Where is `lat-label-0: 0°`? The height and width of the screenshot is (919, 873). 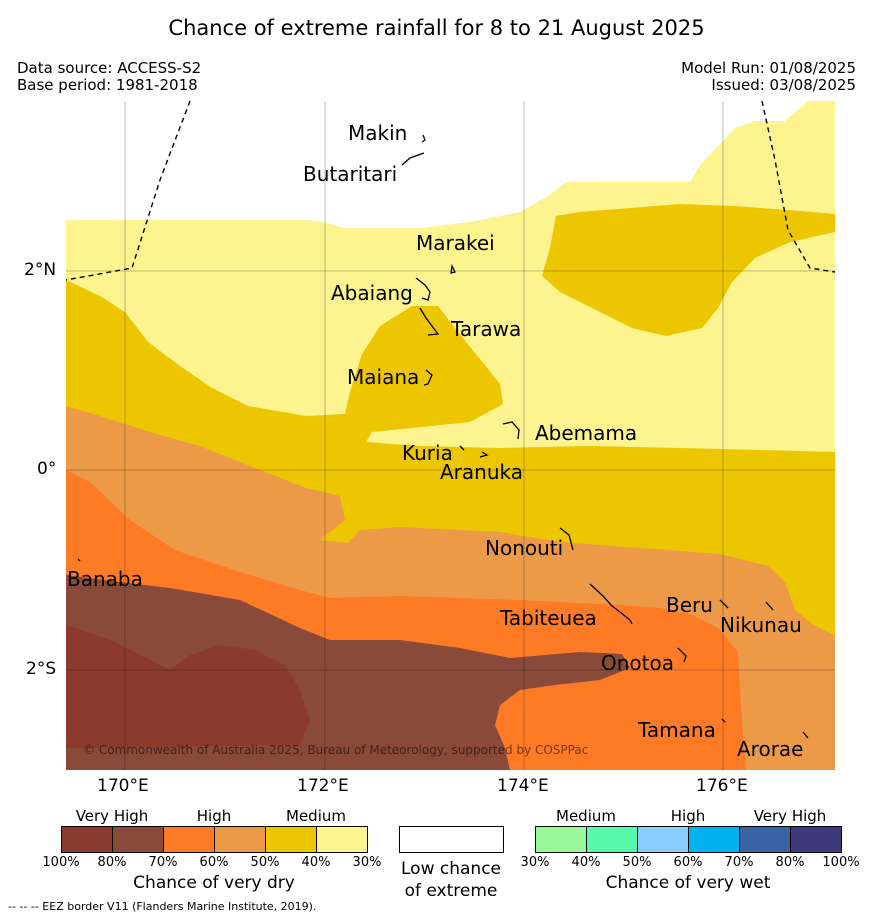 lat-label-0: 0° is located at coordinates (47, 469).